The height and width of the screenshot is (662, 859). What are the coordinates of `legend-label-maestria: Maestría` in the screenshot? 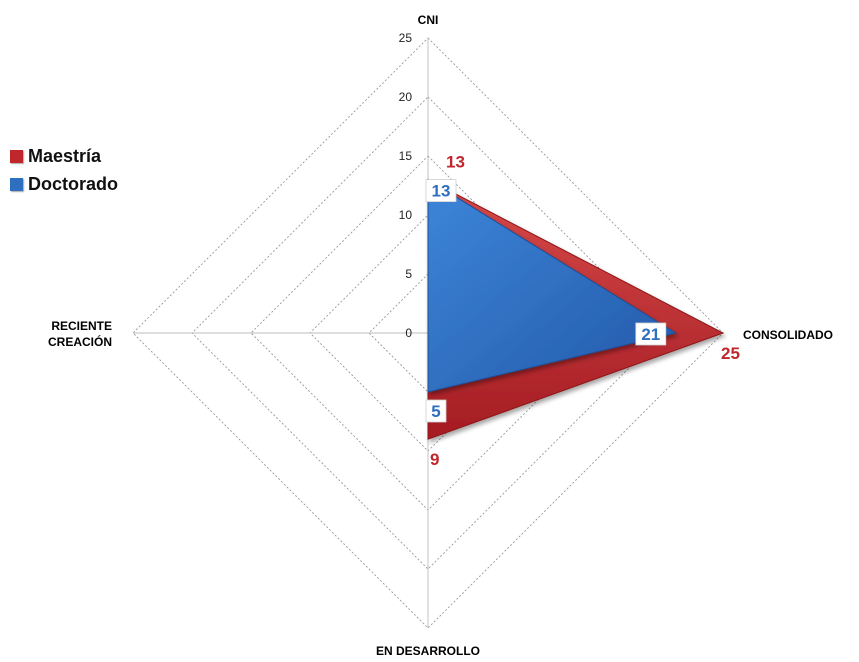 It's located at (65, 155).